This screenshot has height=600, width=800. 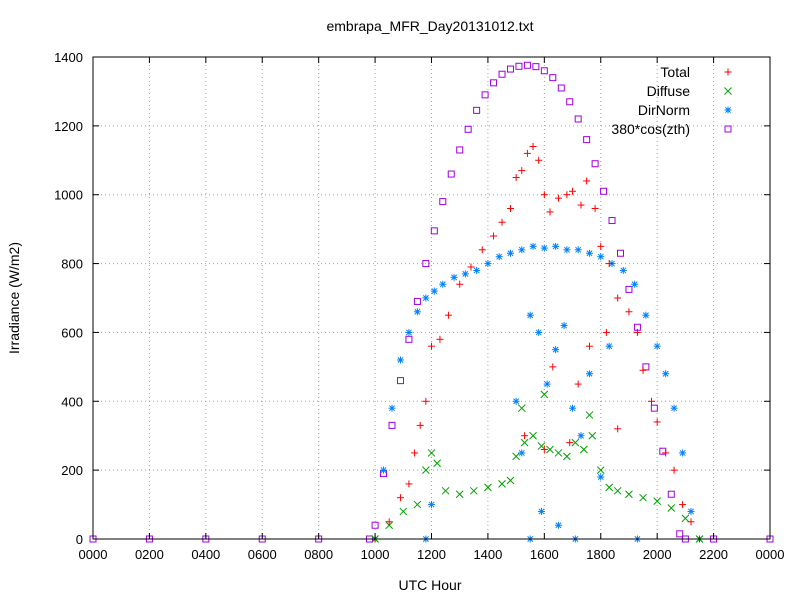 What do you see at coordinates (487, 554) in the screenshot?
I see `x-tick-label: 1400` at bounding box center [487, 554].